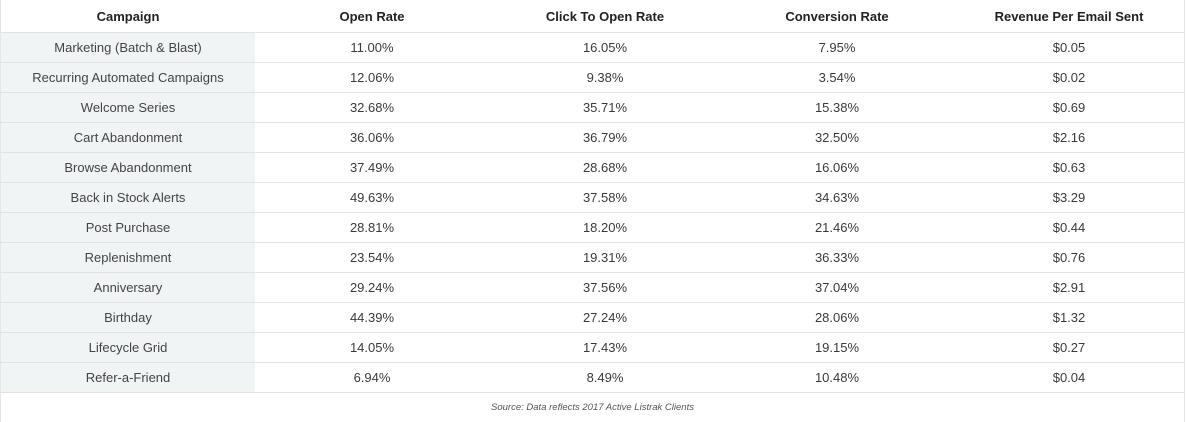 This screenshot has width=1186, height=422. I want to click on campaign-cell: Welcome Series, so click(128, 107).